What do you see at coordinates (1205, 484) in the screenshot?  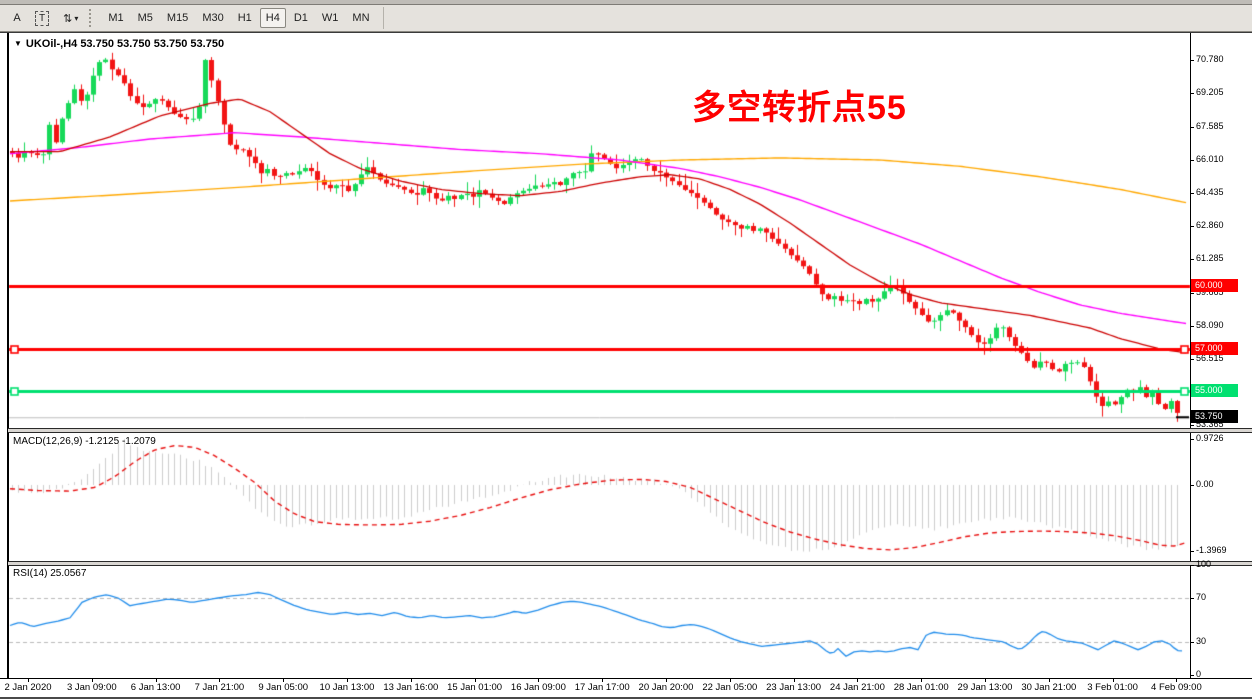 I see `macd-tick-label: 0.00` at bounding box center [1205, 484].